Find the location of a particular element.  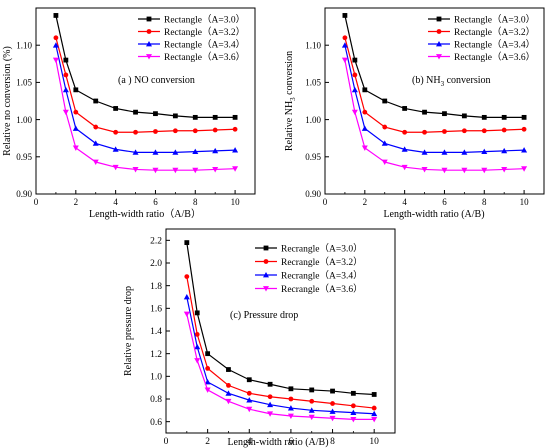

legend-entry: Rectangle（A=3.0） is located at coordinates (191, 19).